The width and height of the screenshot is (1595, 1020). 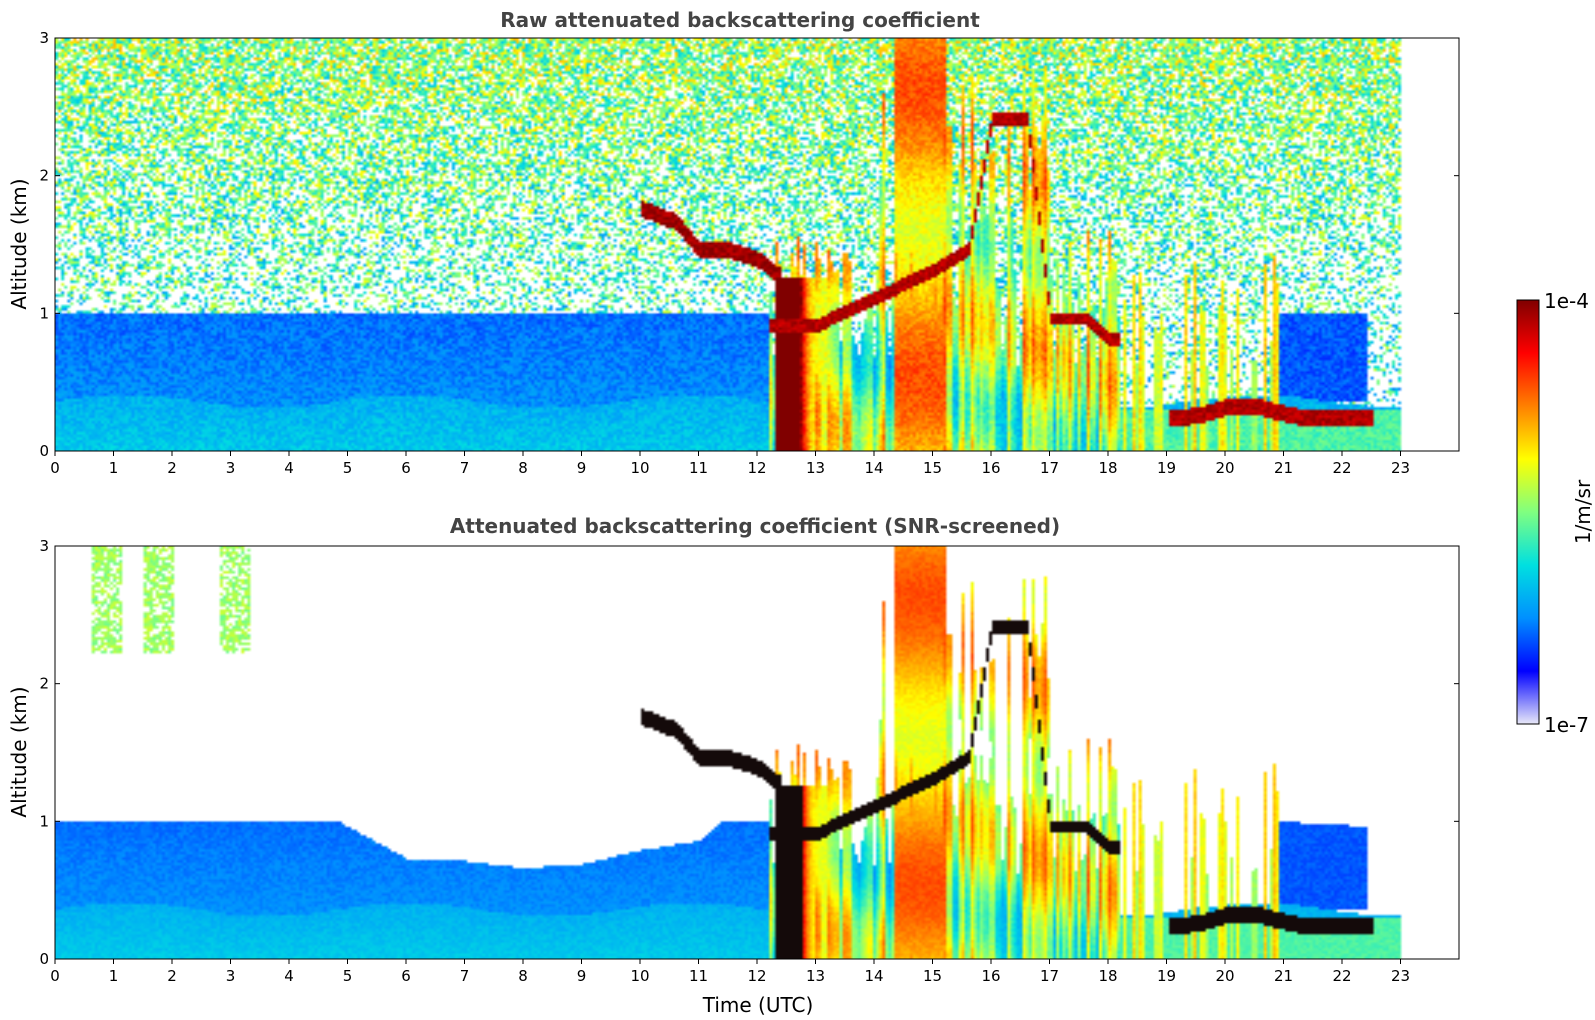 I want to click on colorbar-max-label: 1e-4, so click(x=1566, y=301).